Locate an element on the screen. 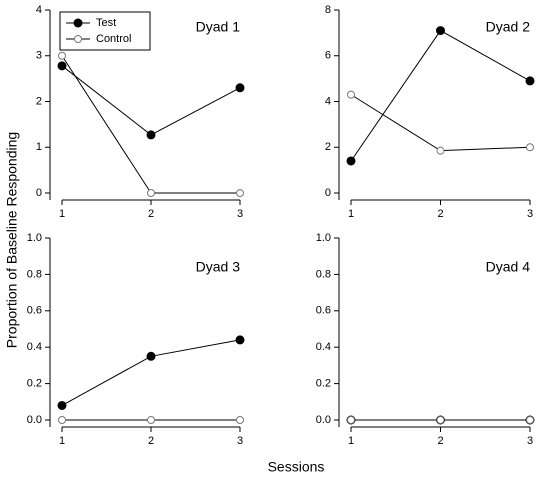 This screenshot has height=481, width=550. y-axis-label: Proportion of Baseline Responding is located at coordinates (12, 240).